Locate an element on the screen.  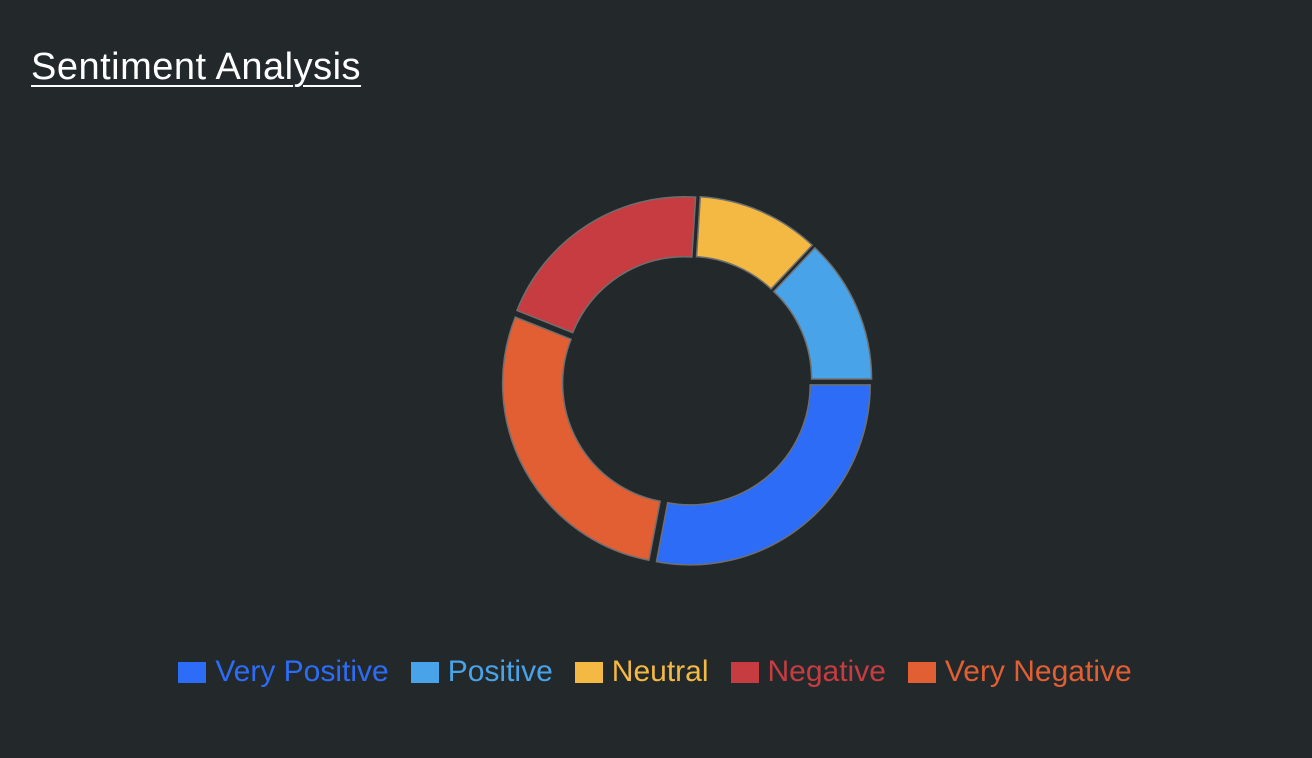
legend-item-very-negative: Very Negative is located at coordinates (1019, 672).